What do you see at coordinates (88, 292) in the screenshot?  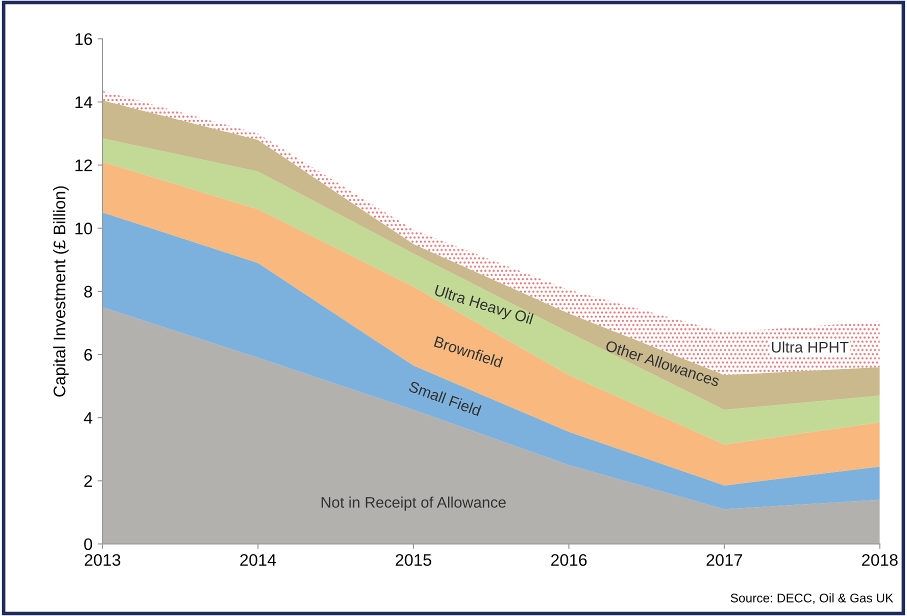 I see `y-tick-label: 8` at bounding box center [88, 292].